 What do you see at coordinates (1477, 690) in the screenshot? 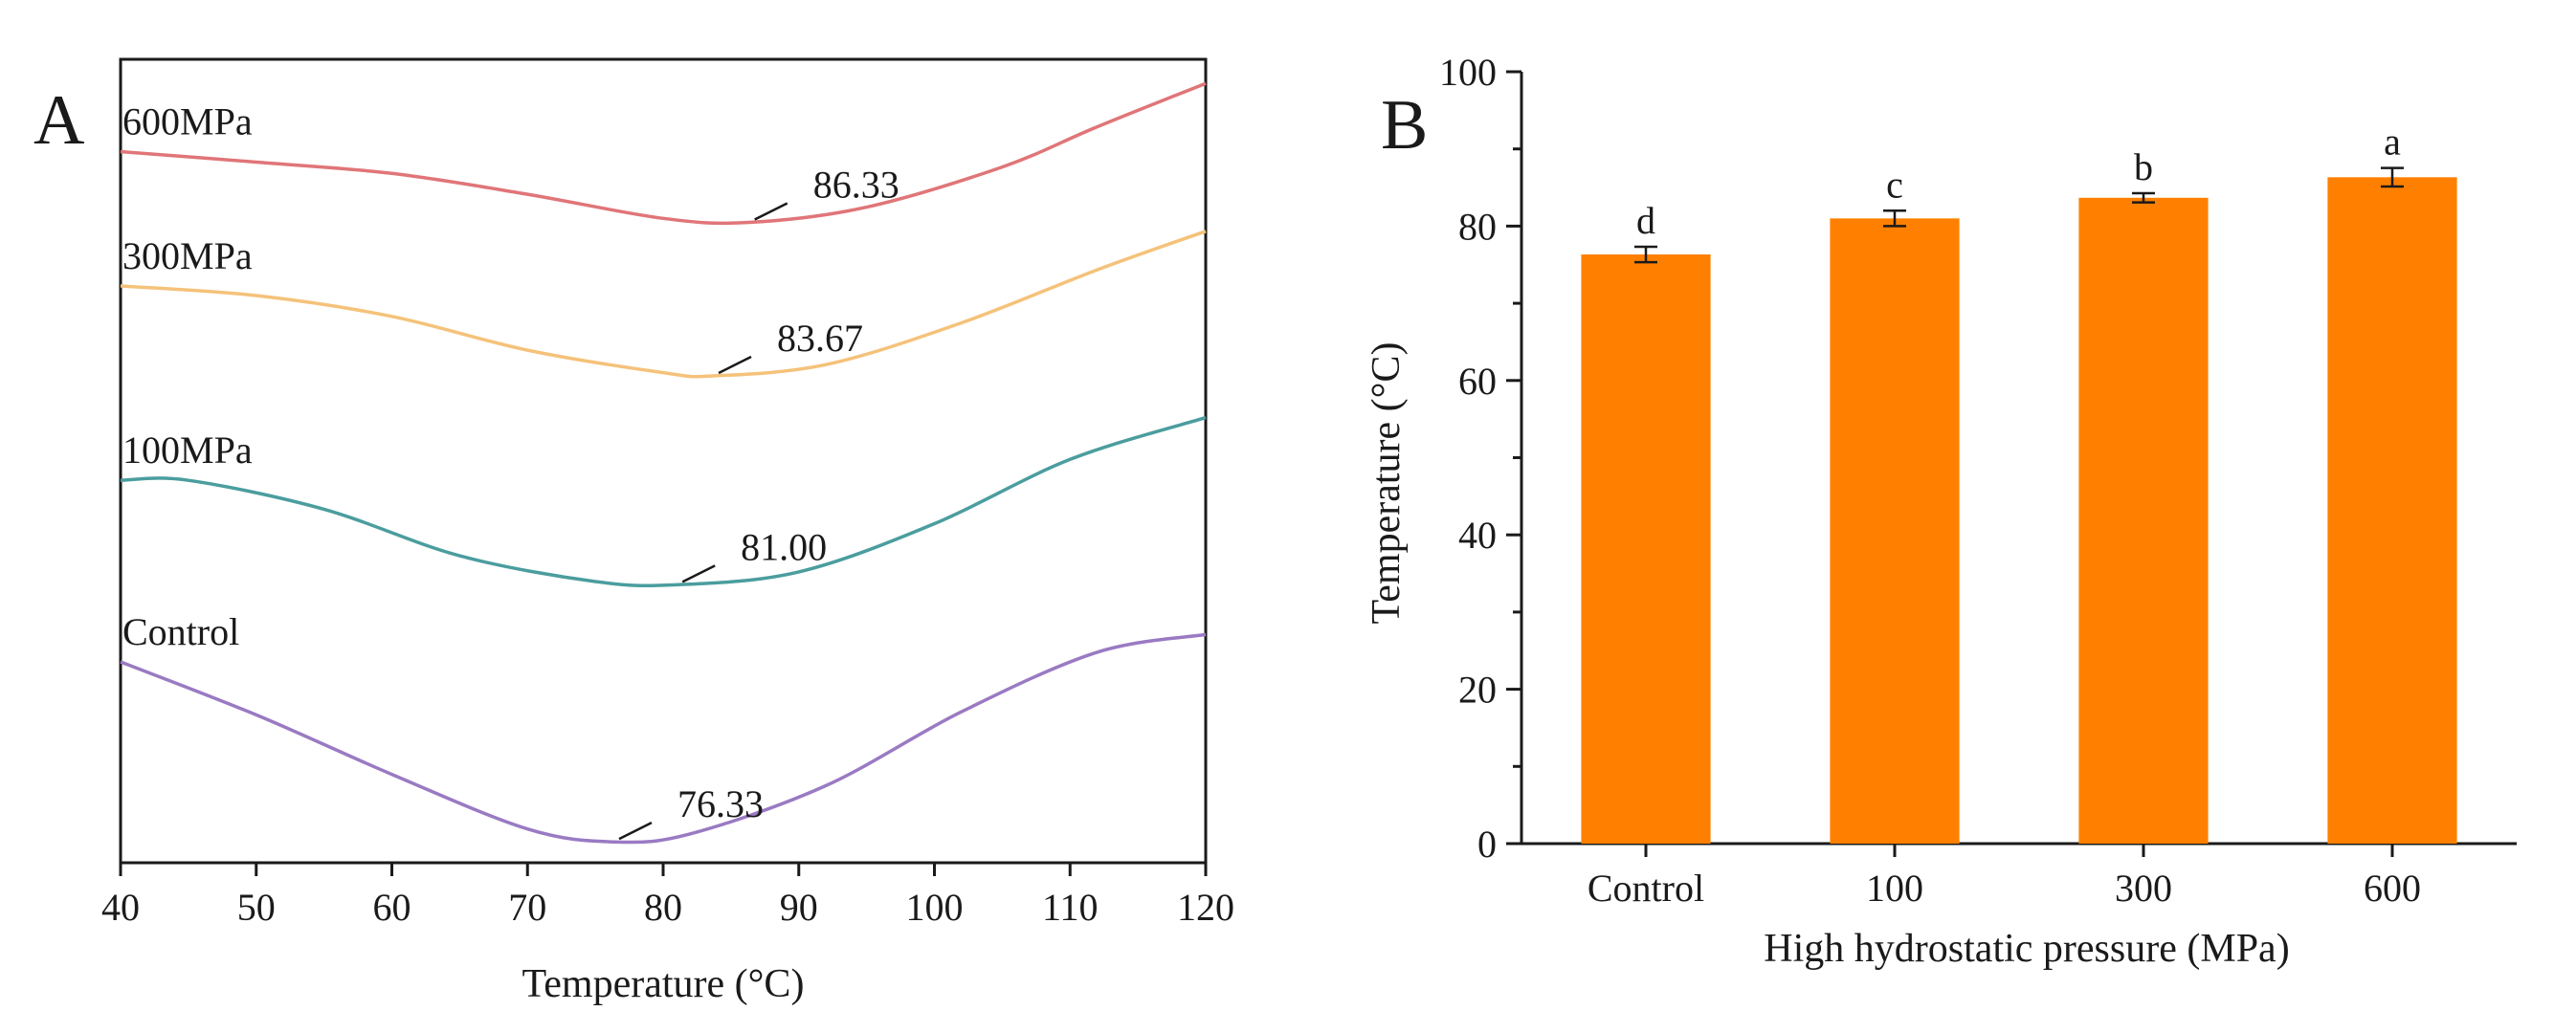
I see `y-tick-label: 20` at bounding box center [1477, 690].